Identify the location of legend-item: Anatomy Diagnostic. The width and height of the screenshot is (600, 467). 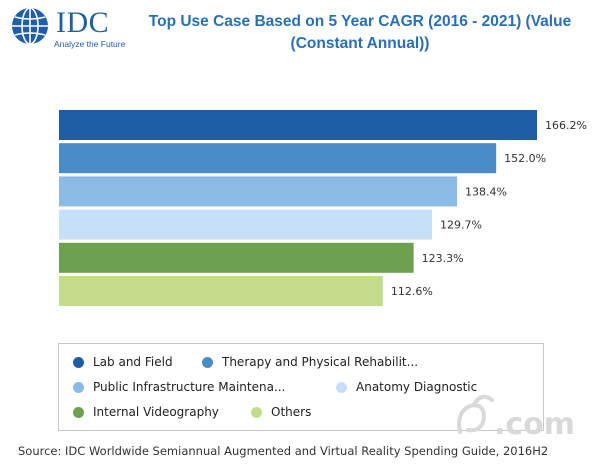
(406, 387).